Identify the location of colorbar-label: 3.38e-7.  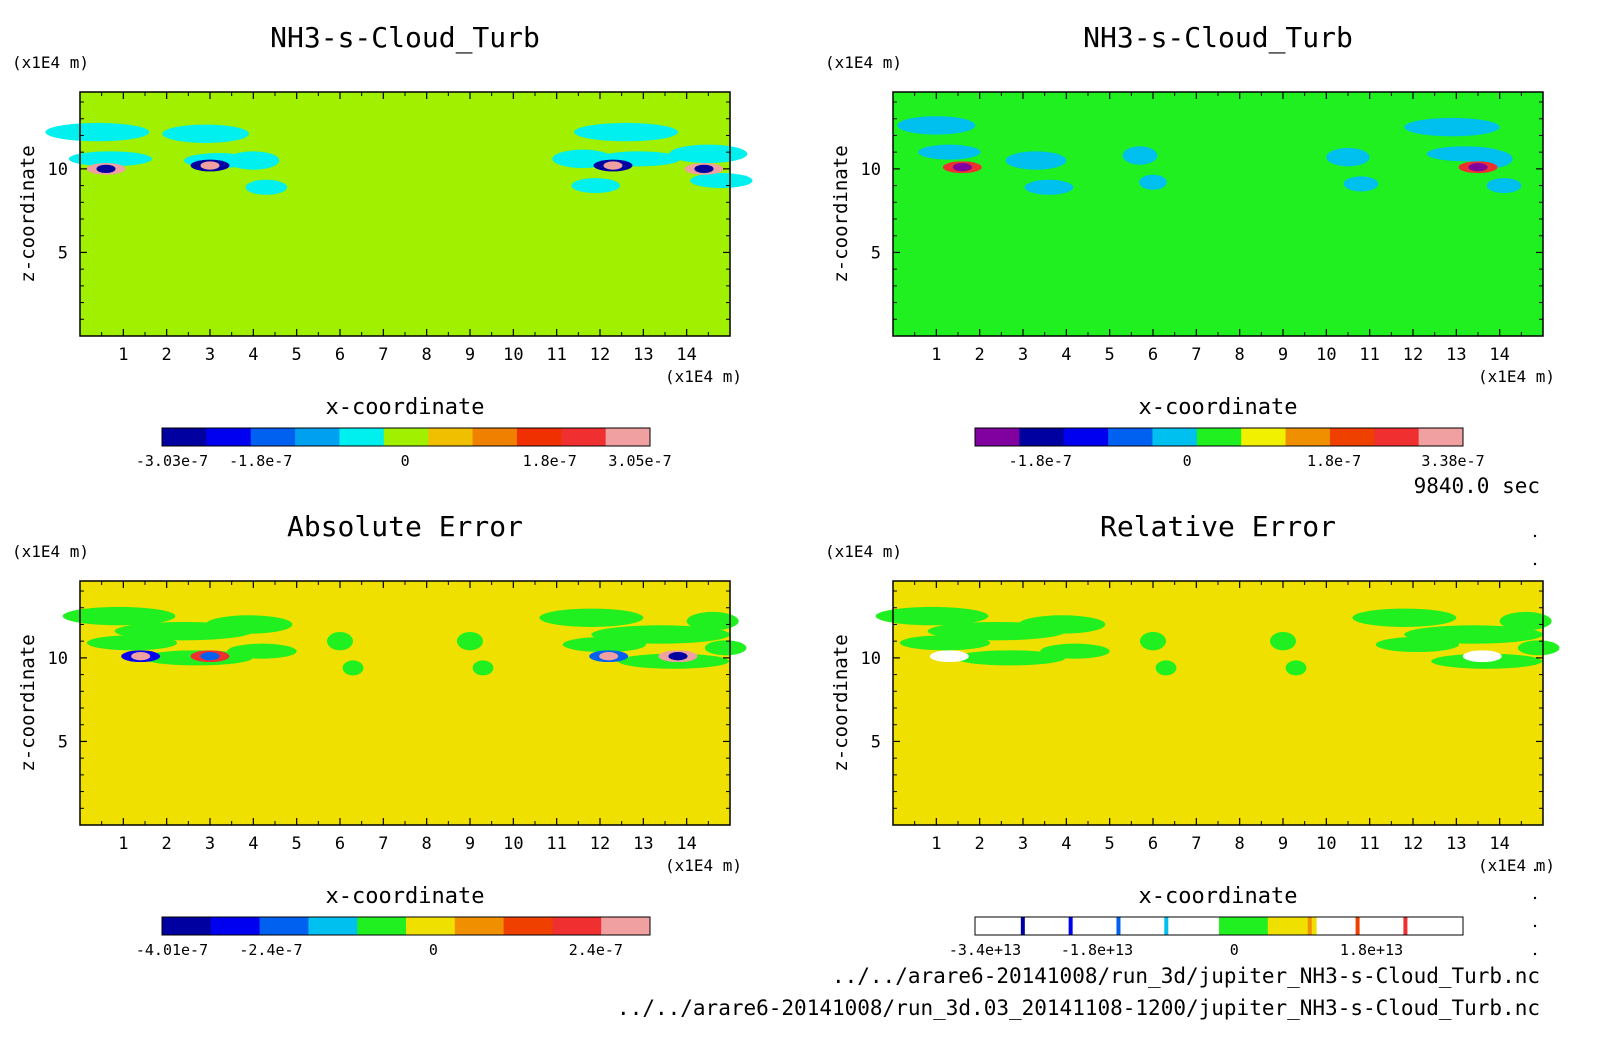
(1452, 461).